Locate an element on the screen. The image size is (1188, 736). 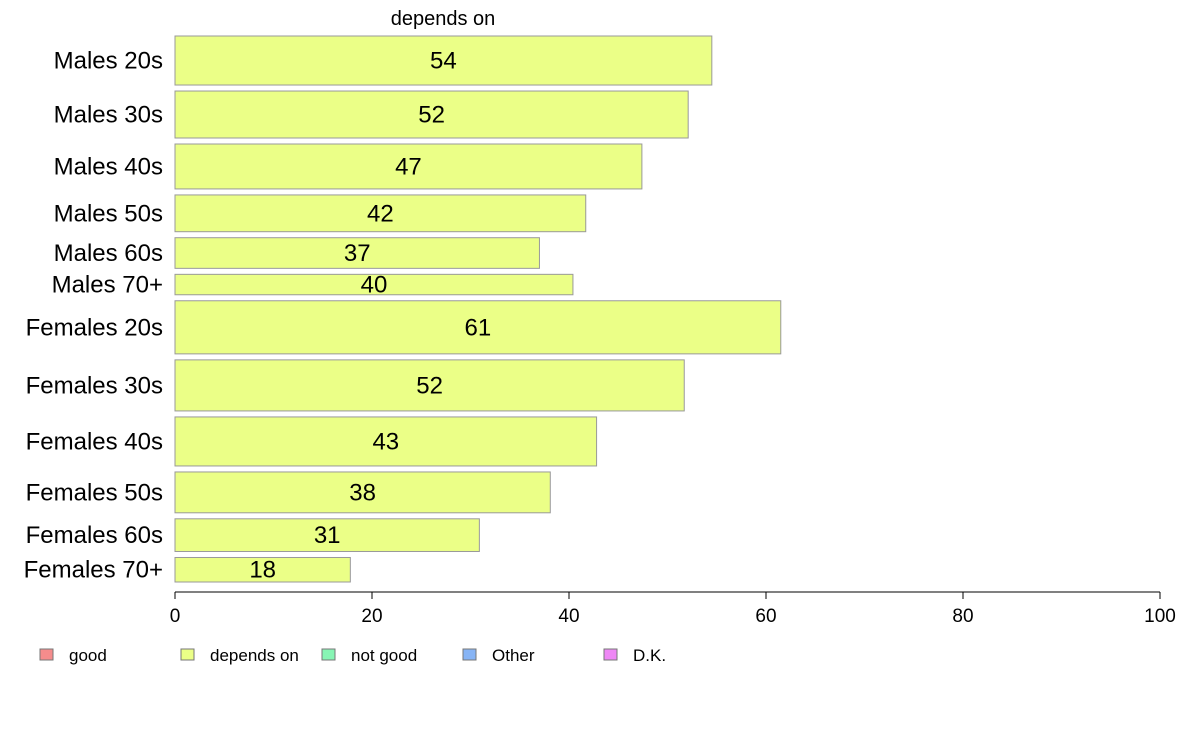
data-label: 40 is located at coordinates (374, 285).